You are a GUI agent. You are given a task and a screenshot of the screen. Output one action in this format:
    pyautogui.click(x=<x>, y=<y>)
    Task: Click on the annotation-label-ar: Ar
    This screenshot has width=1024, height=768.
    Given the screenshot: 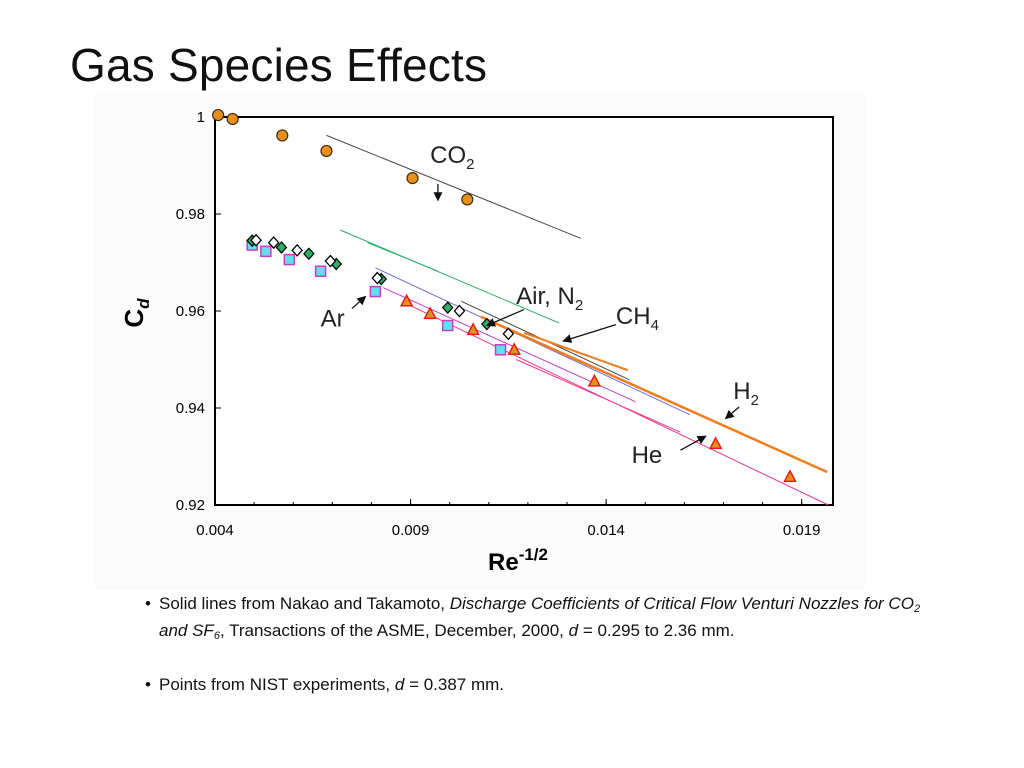 What is the action you would take?
    pyautogui.click(x=333, y=319)
    